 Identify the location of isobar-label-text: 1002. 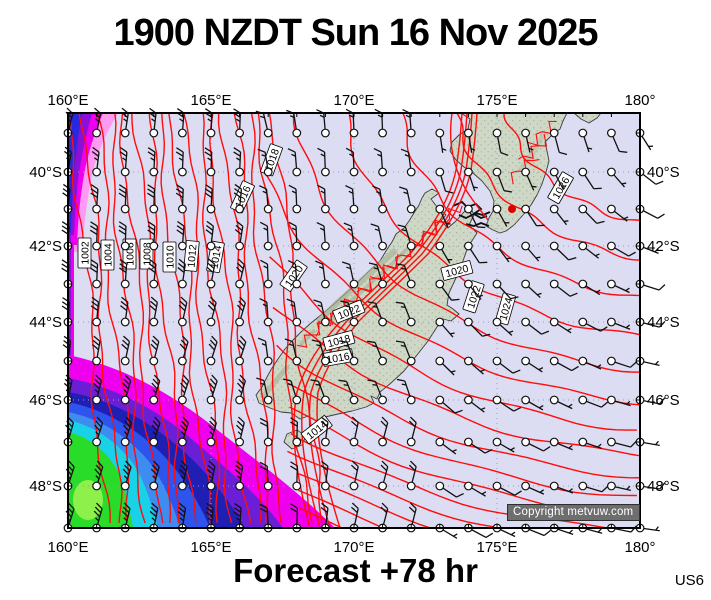
(86, 253).